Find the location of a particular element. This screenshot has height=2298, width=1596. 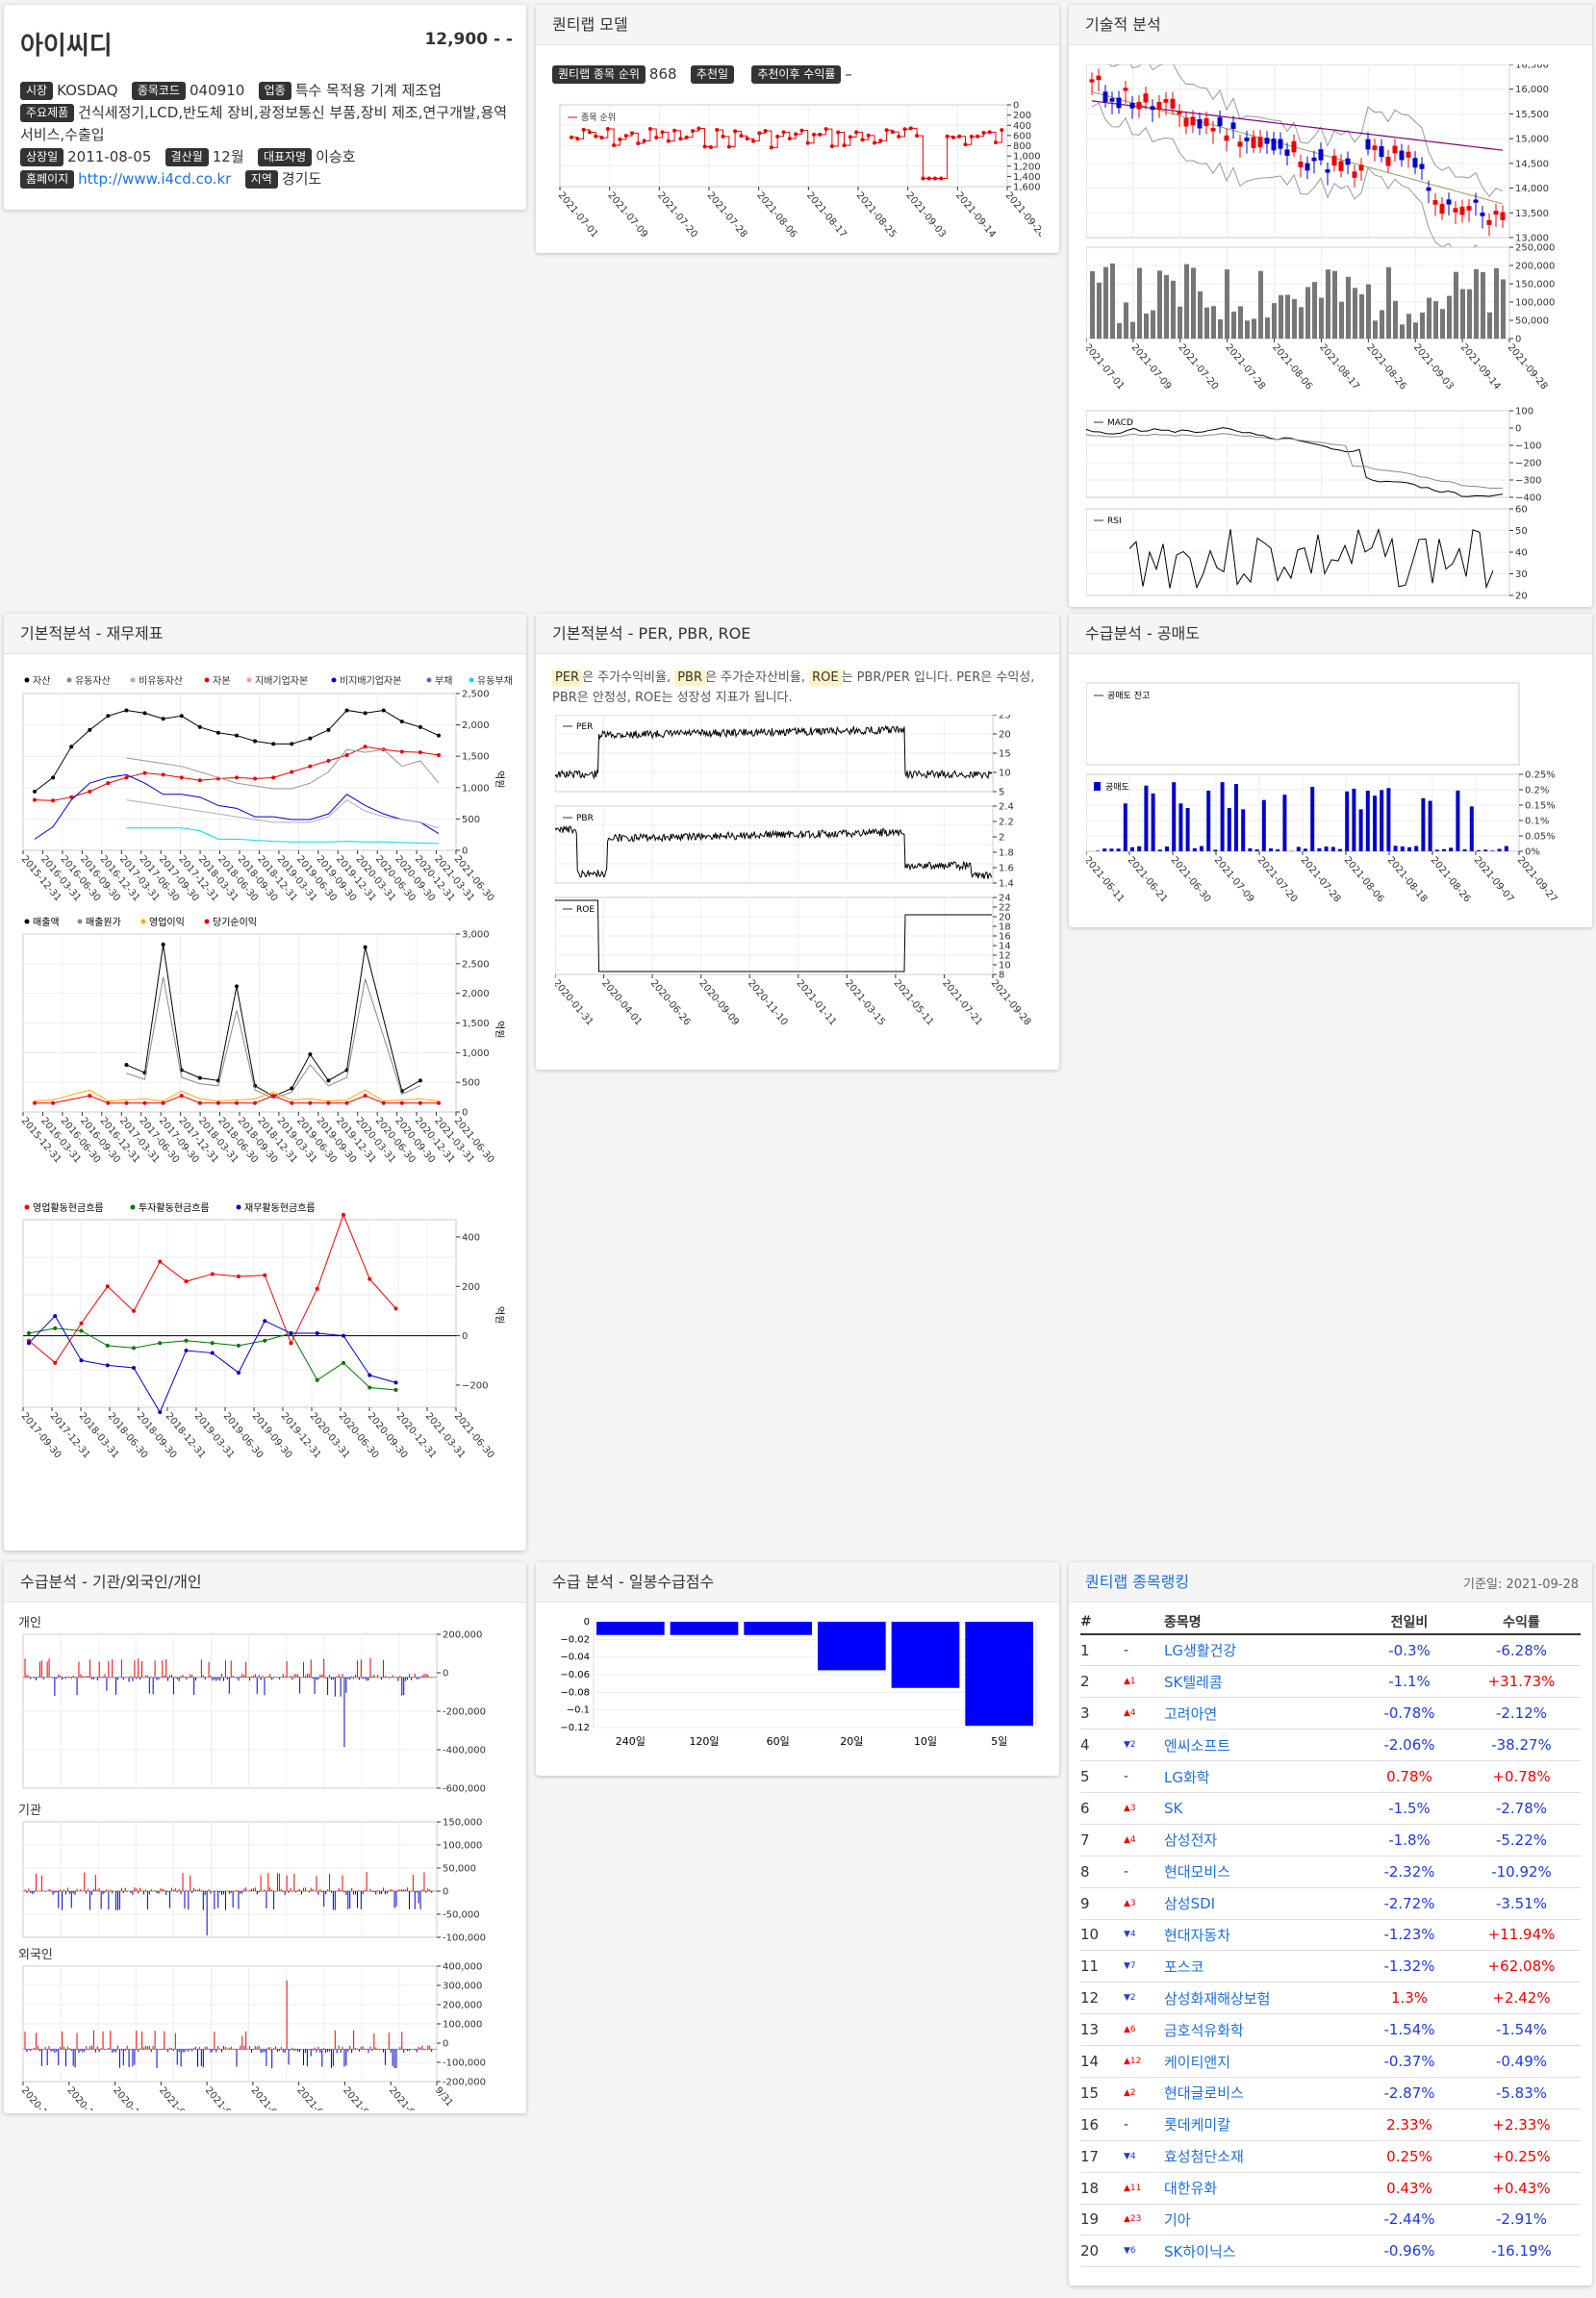

y-tick-label: 100,000 is located at coordinates (462, 1846).